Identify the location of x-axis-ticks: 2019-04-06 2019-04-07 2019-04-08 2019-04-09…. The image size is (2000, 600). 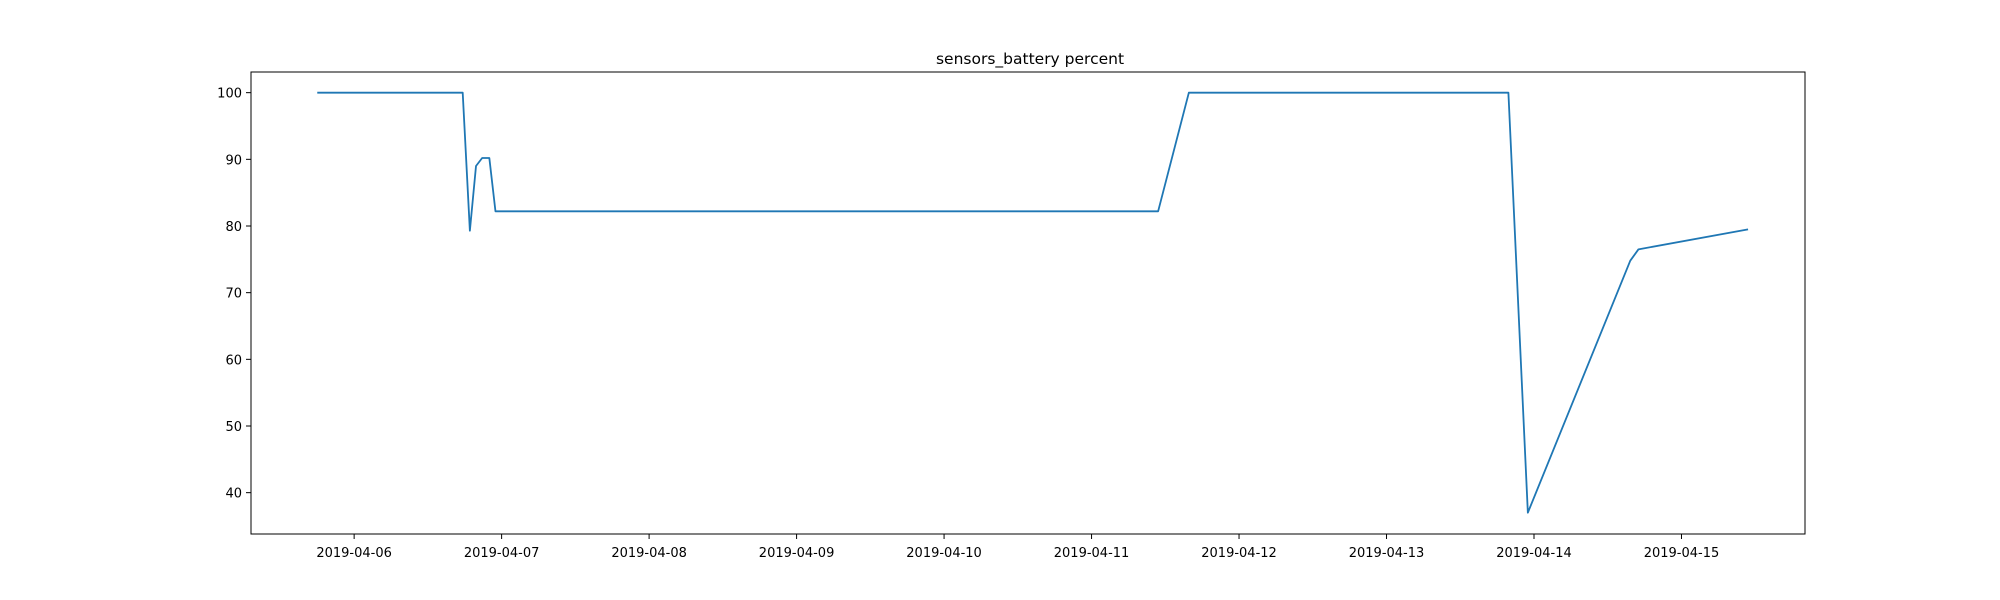
(1017, 547).